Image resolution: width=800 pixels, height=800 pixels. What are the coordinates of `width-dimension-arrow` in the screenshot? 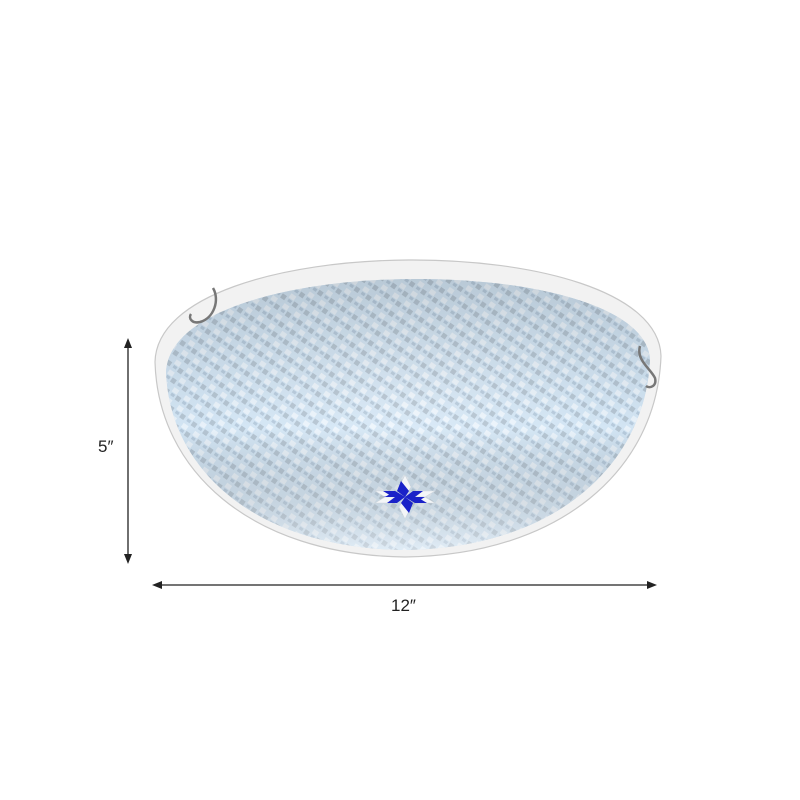 It's located at (404, 585).